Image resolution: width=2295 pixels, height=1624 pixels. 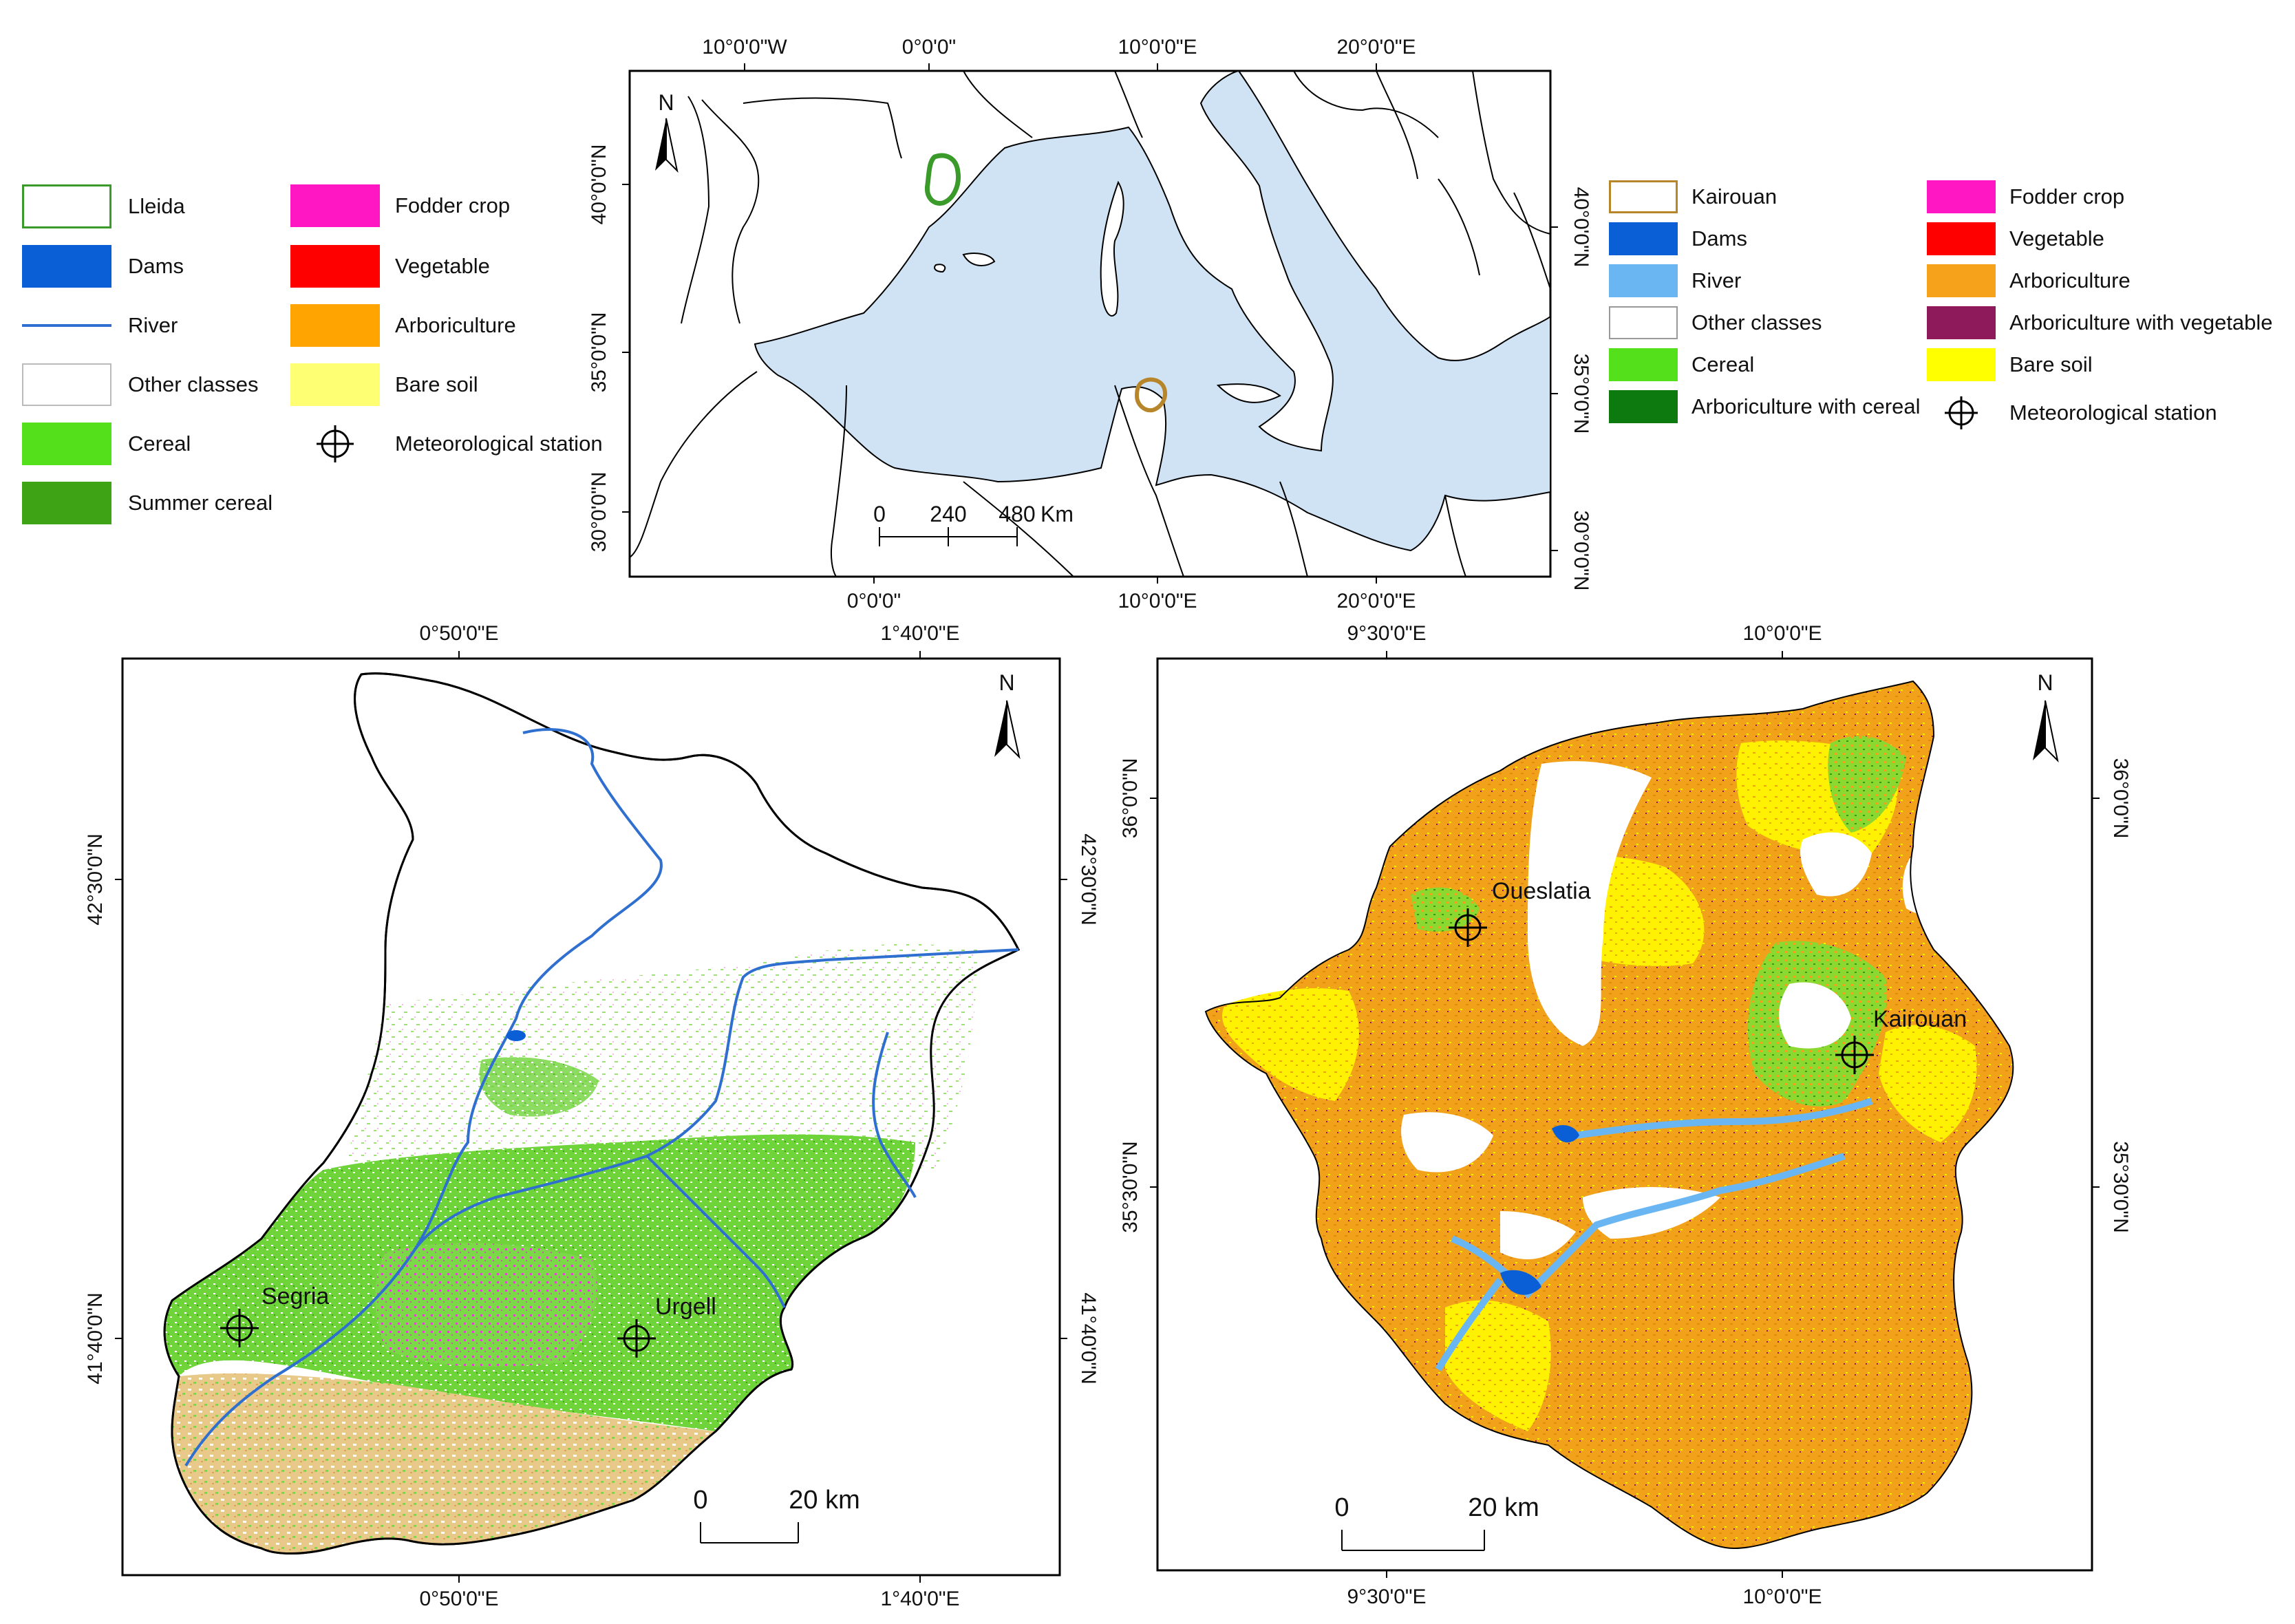 I want to click on station-label-segria: Segria, so click(x=295, y=1296).